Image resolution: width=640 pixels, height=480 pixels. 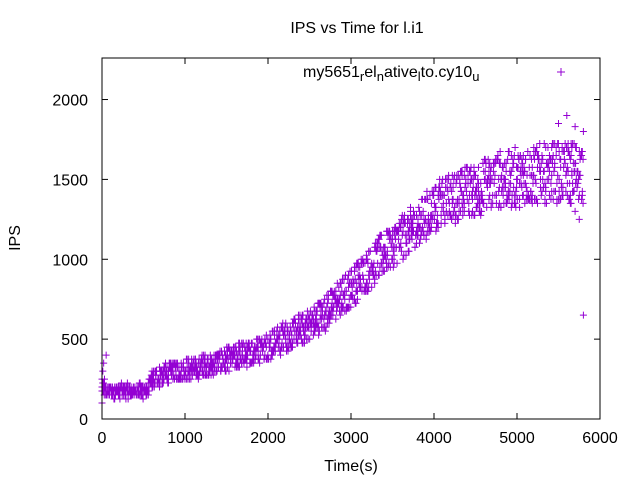 What do you see at coordinates (362, 76) in the screenshot?
I see `legend-label-subscript: r` at bounding box center [362, 76].